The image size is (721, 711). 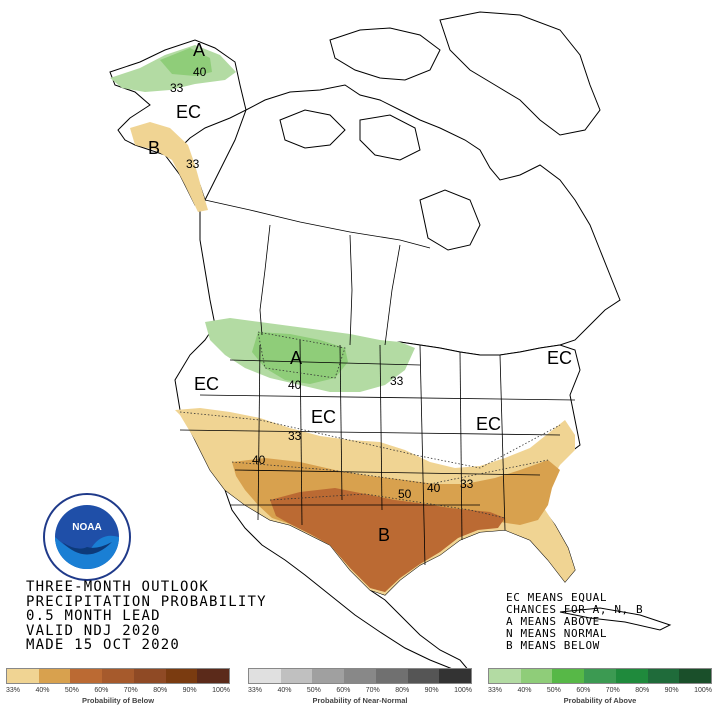 What do you see at coordinates (189, 690) in the screenshot?
I see `legend-below-tick: 90%` at bounding box center [189, 690].